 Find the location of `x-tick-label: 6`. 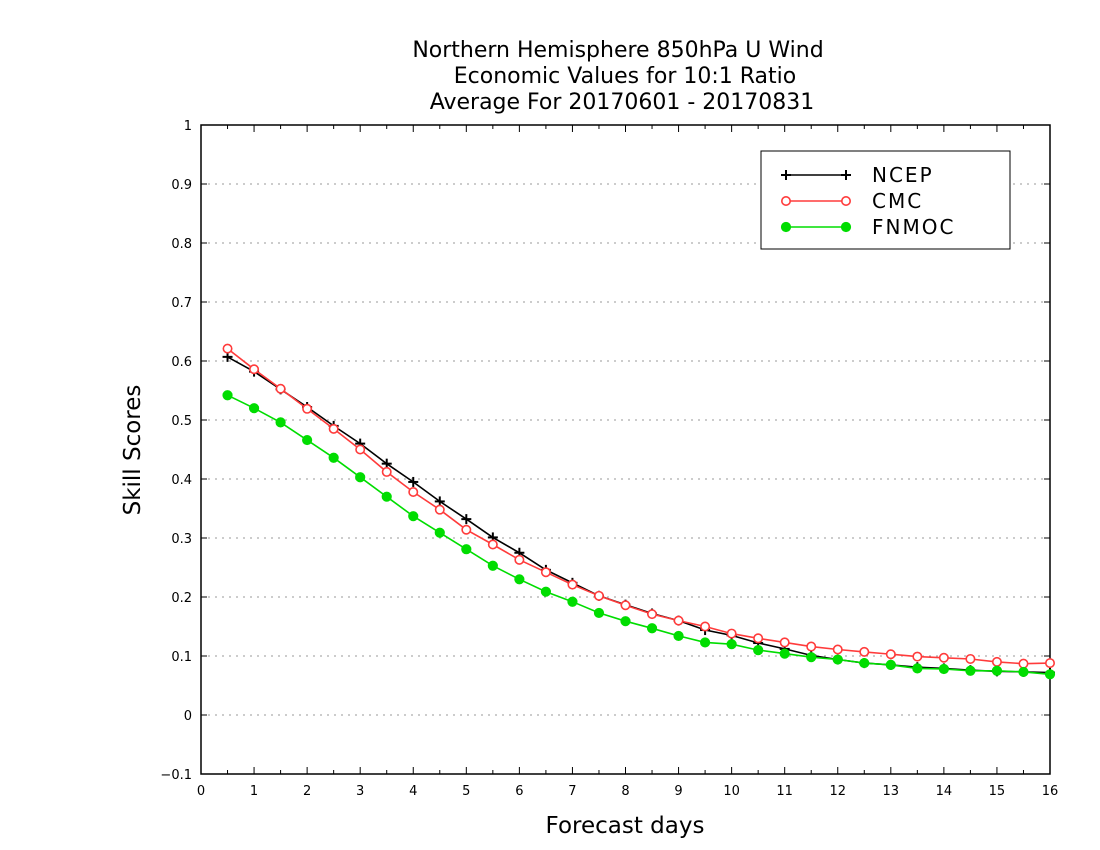

x-tick-label: 6 is located at coordinates (519, 791).